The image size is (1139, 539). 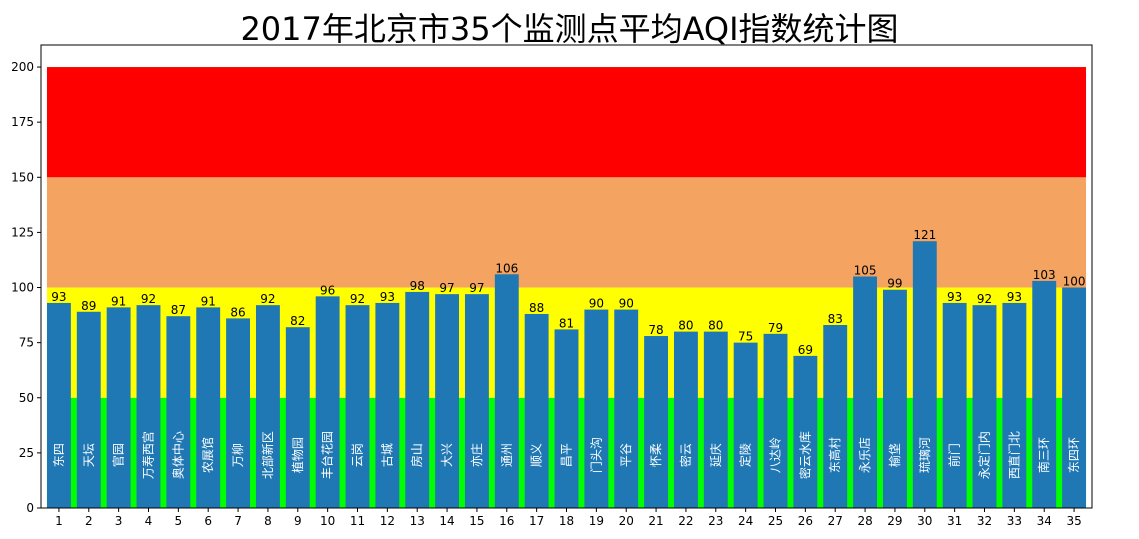 What do you see at coordinates (327, 455) in the screenshot?
I see `category-label-10: 丰台花园` at bounding box center [327, 455].